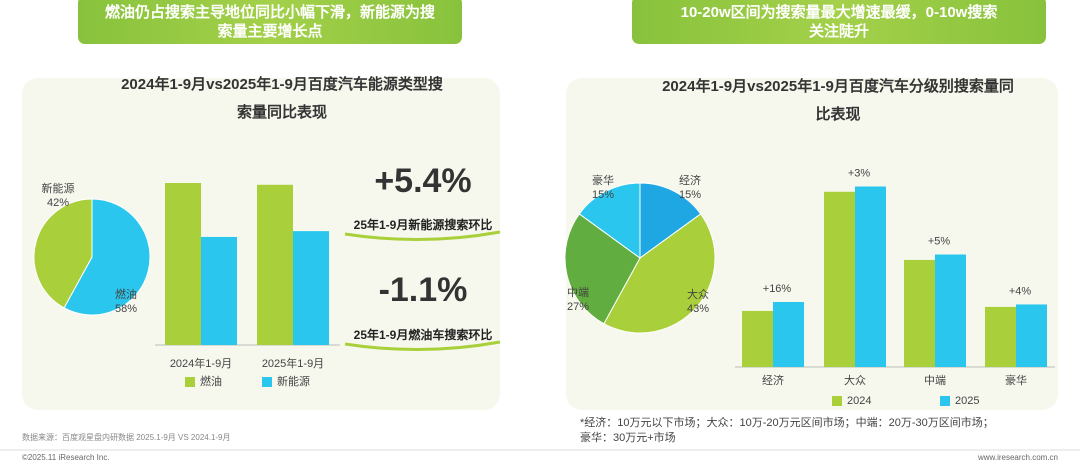 This screenshot has width=1080, height=472. I want to click on x-tick-label: 经济, so click(773, 380).